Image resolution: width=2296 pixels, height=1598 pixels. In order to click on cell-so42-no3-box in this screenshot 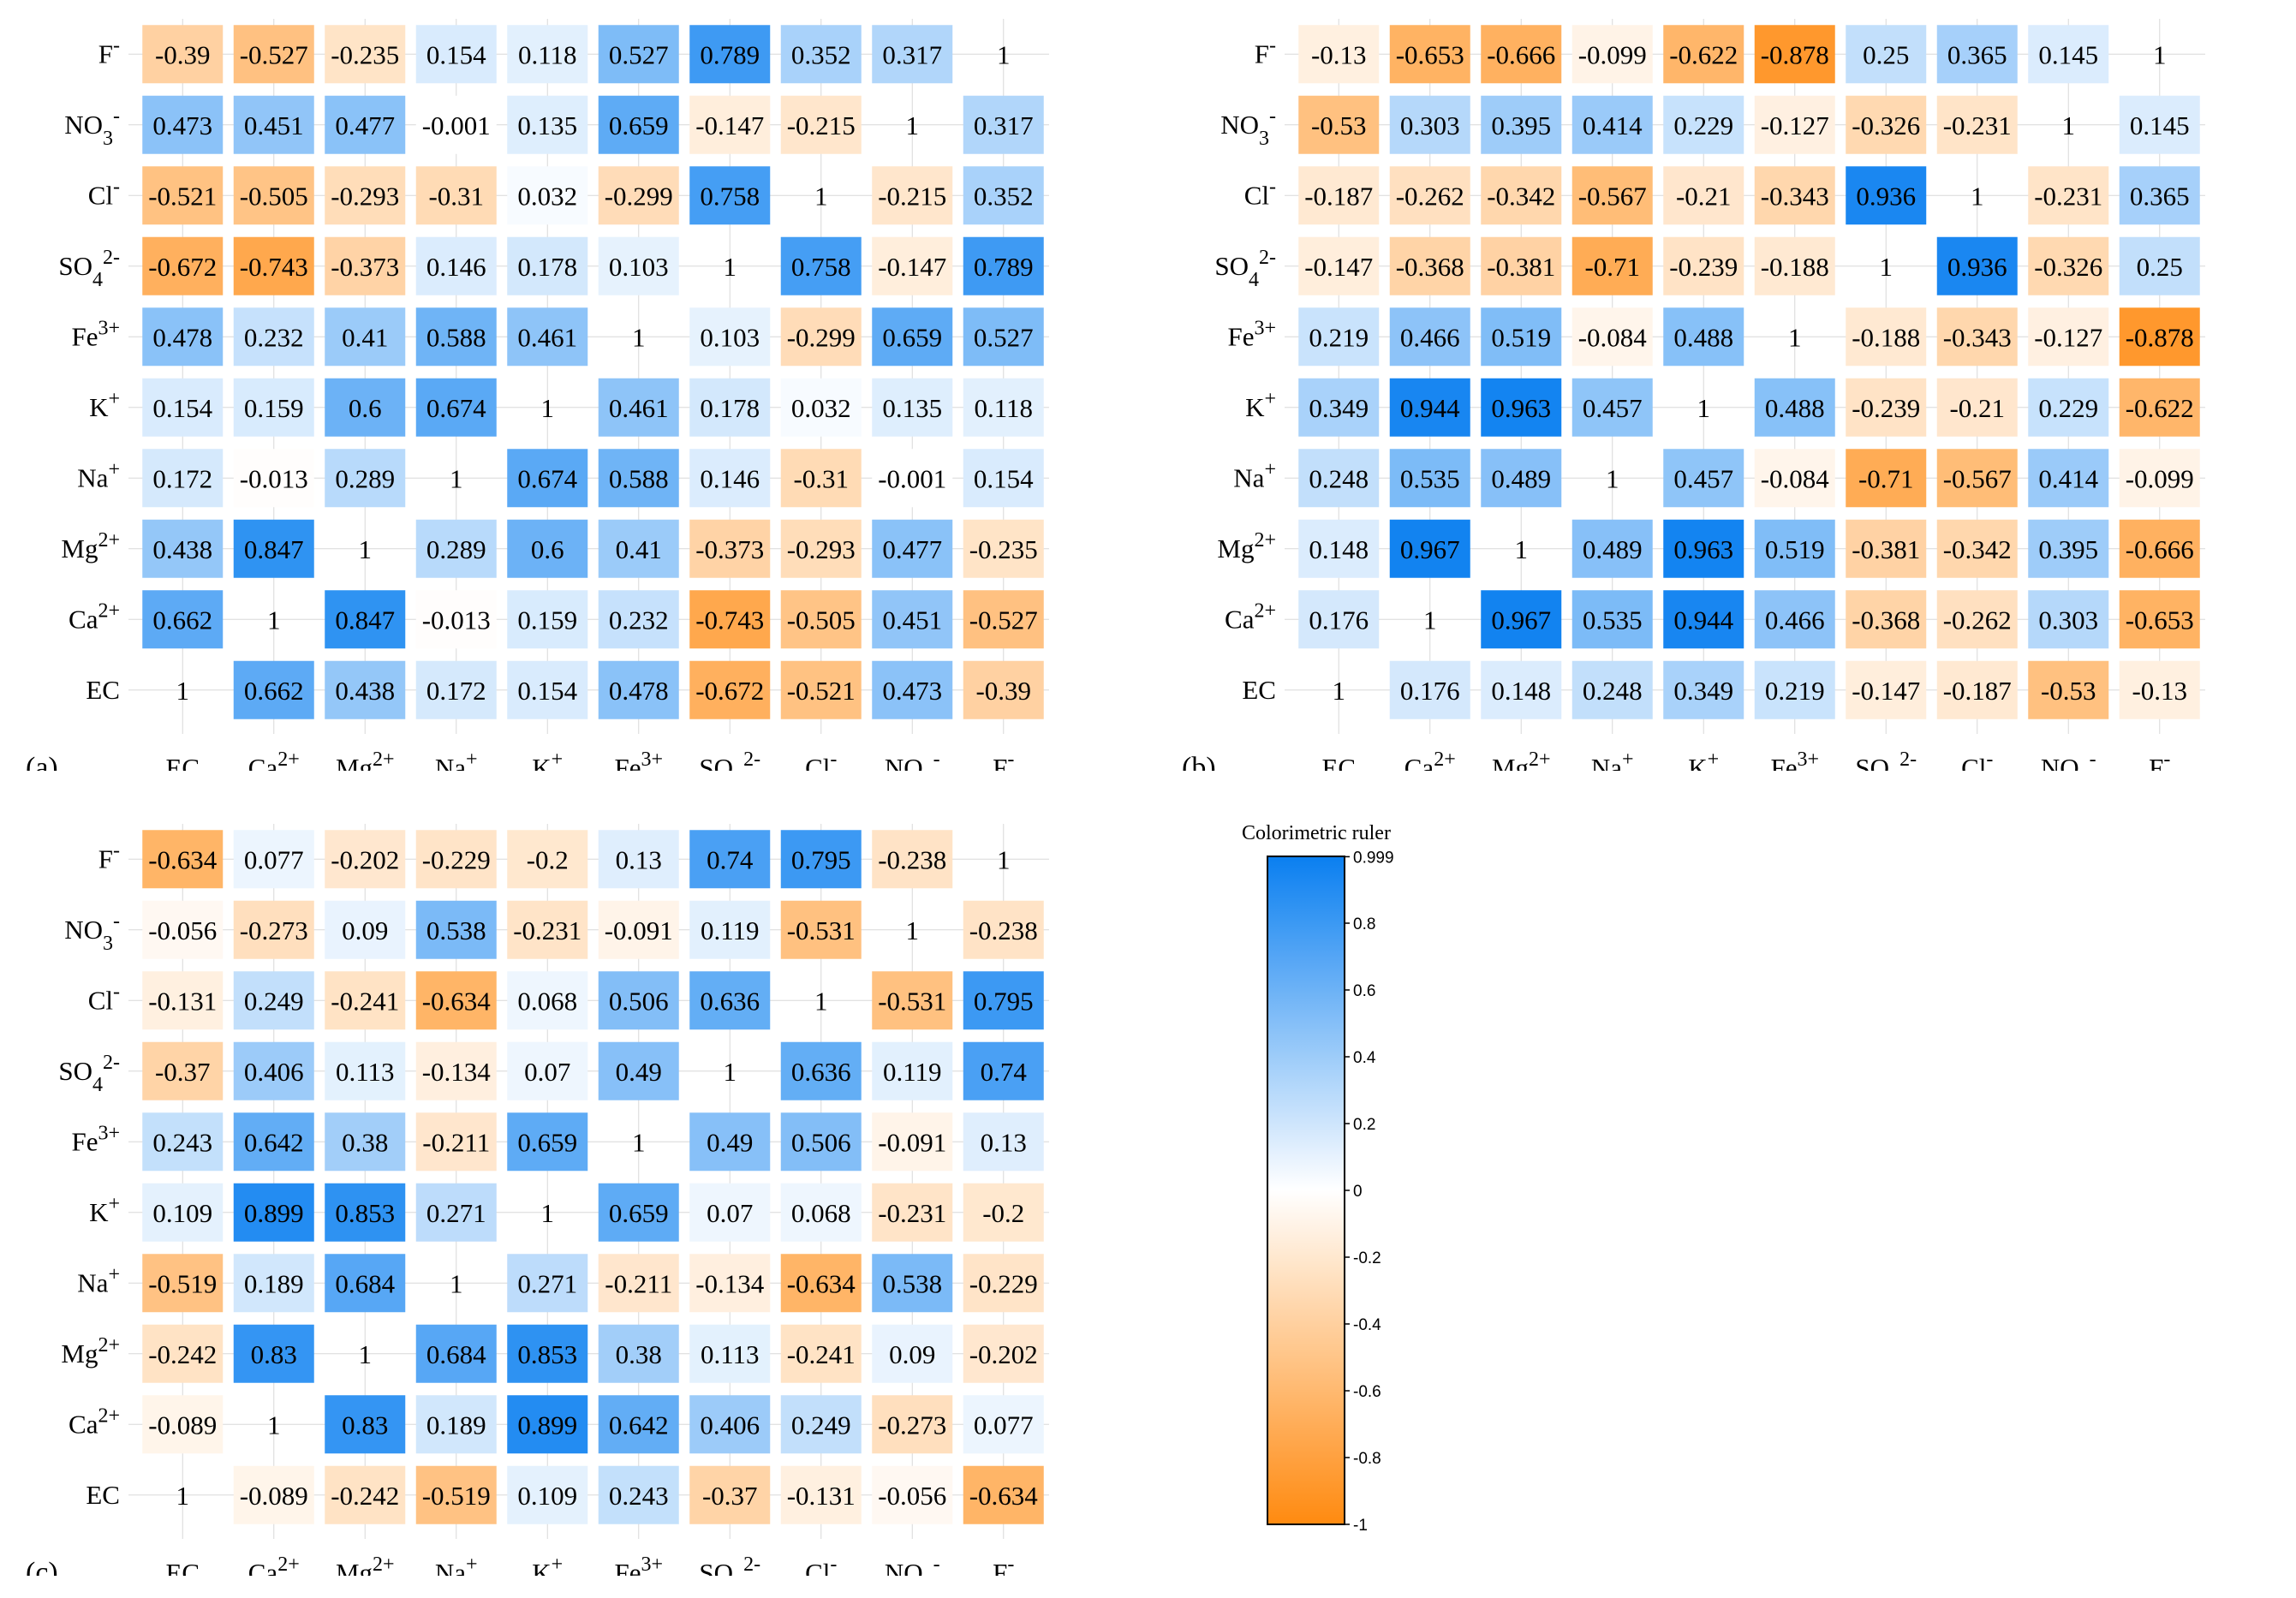, I will do `click(912, 265)`.